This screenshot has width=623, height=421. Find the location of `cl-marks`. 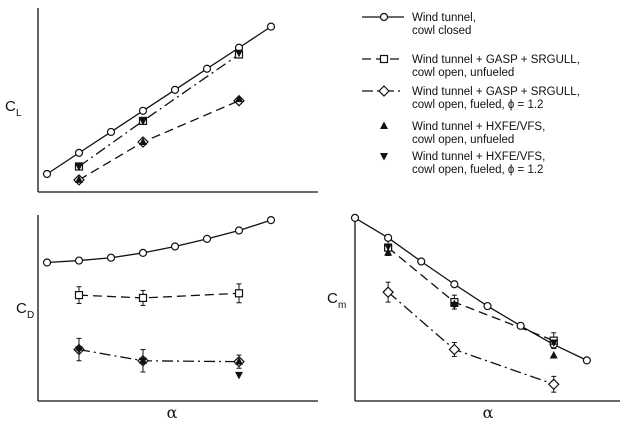

cl-marks is located at coordinates (159, 104).